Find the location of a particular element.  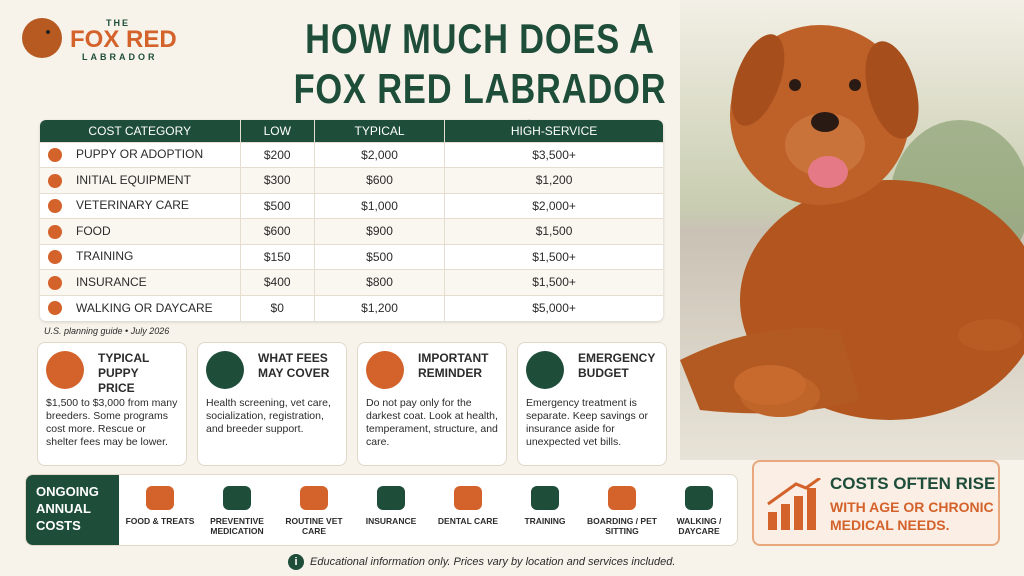

cost-value: $1,500 is located at coordinates (554, 231).